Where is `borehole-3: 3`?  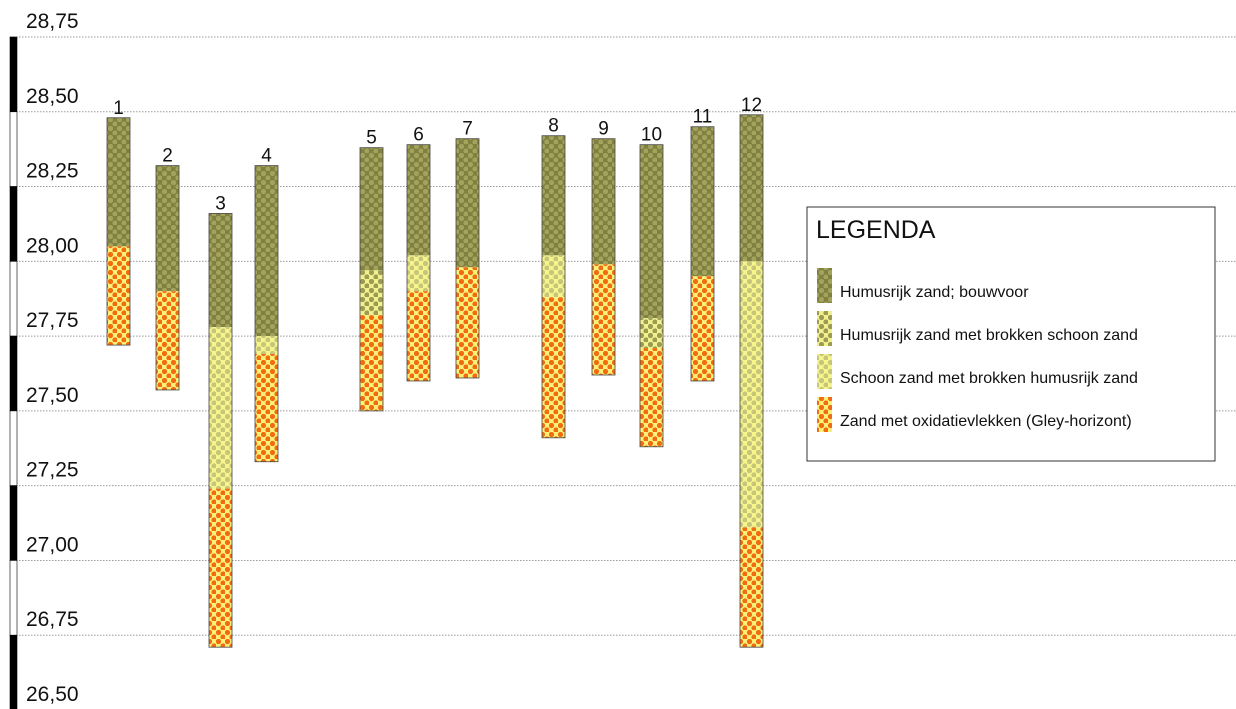
borehole-3: 3 is located at coordinates (220, 420).